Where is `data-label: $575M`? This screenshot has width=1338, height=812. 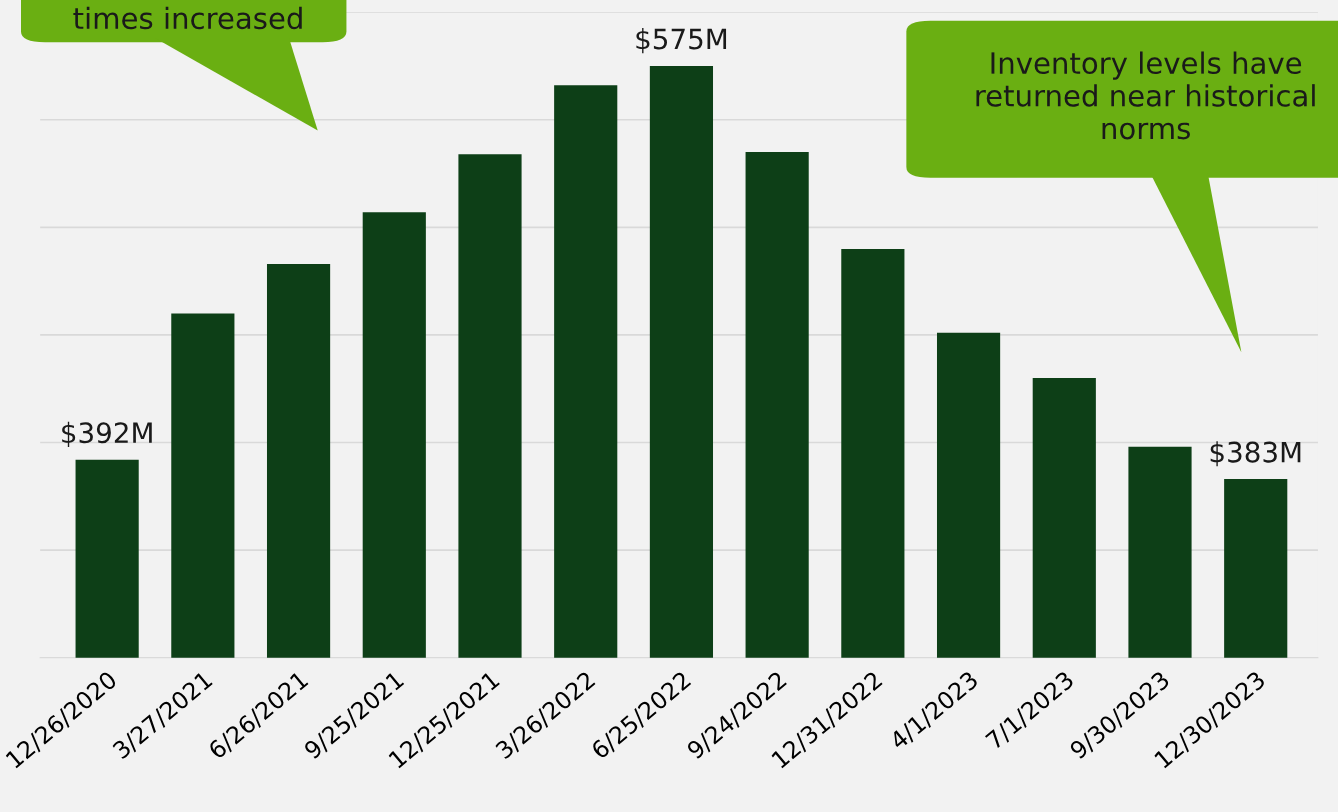 data-label: $575M is located at coordinates (681, 40).